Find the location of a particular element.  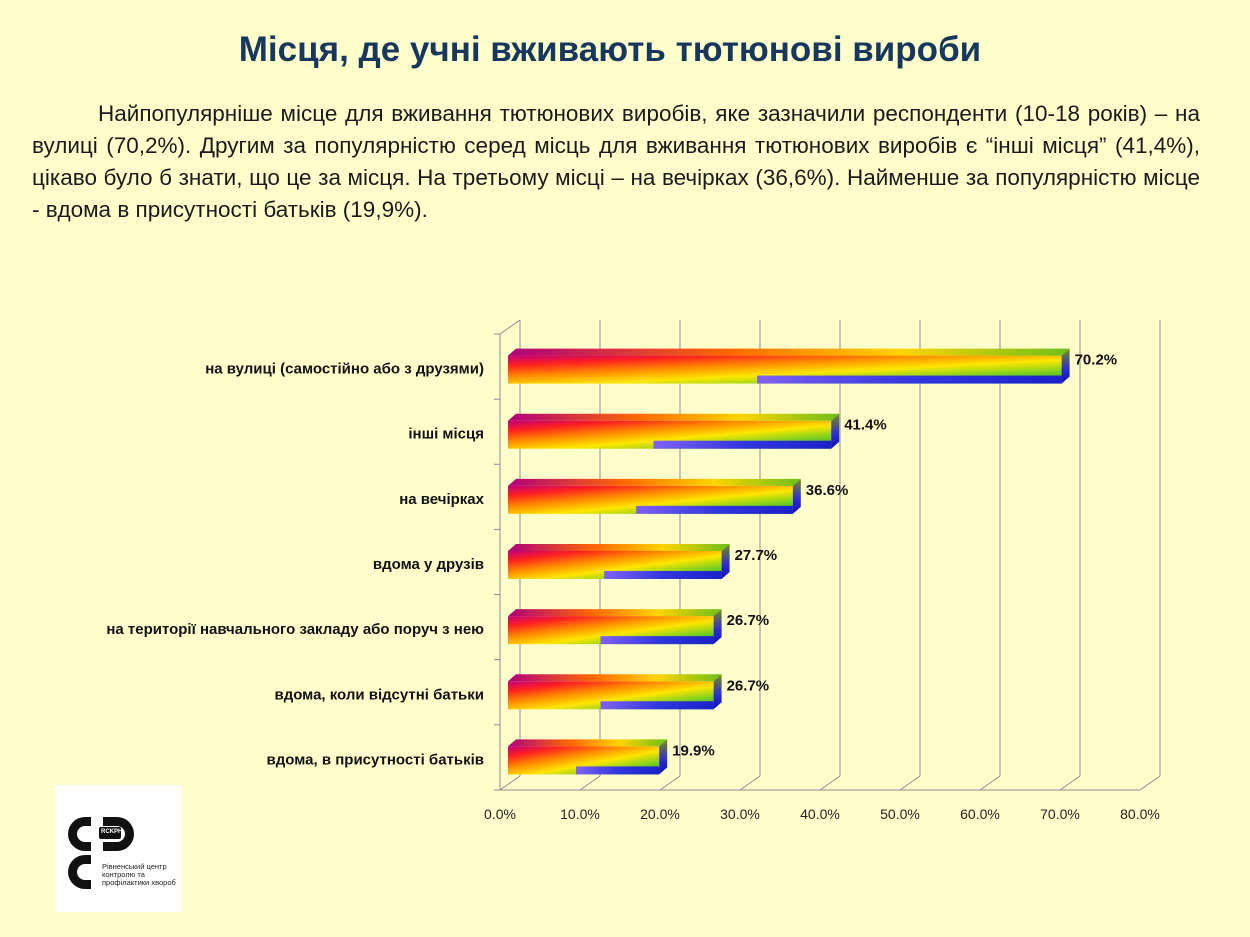

x-tick-label: 40.0% is located at coordinates (820, 814).